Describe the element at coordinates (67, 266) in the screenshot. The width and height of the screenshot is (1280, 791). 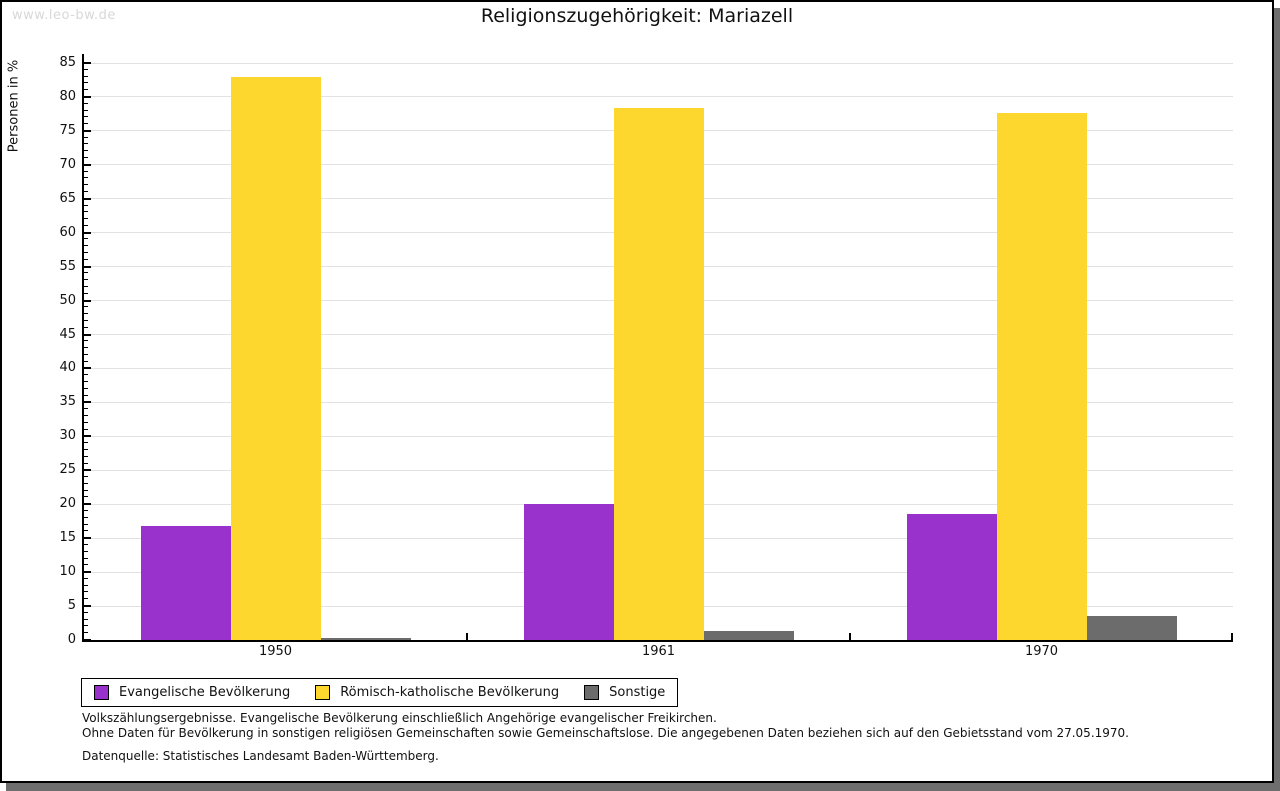
I see `y-tick-label: 55` at that location.